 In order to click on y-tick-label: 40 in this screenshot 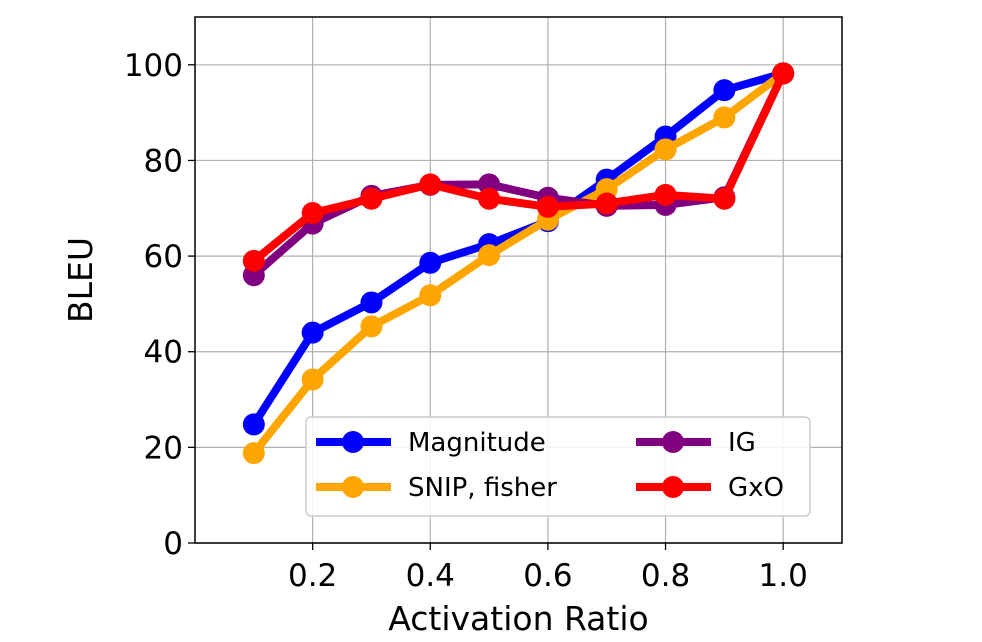, I will do `click(163, 353)`.